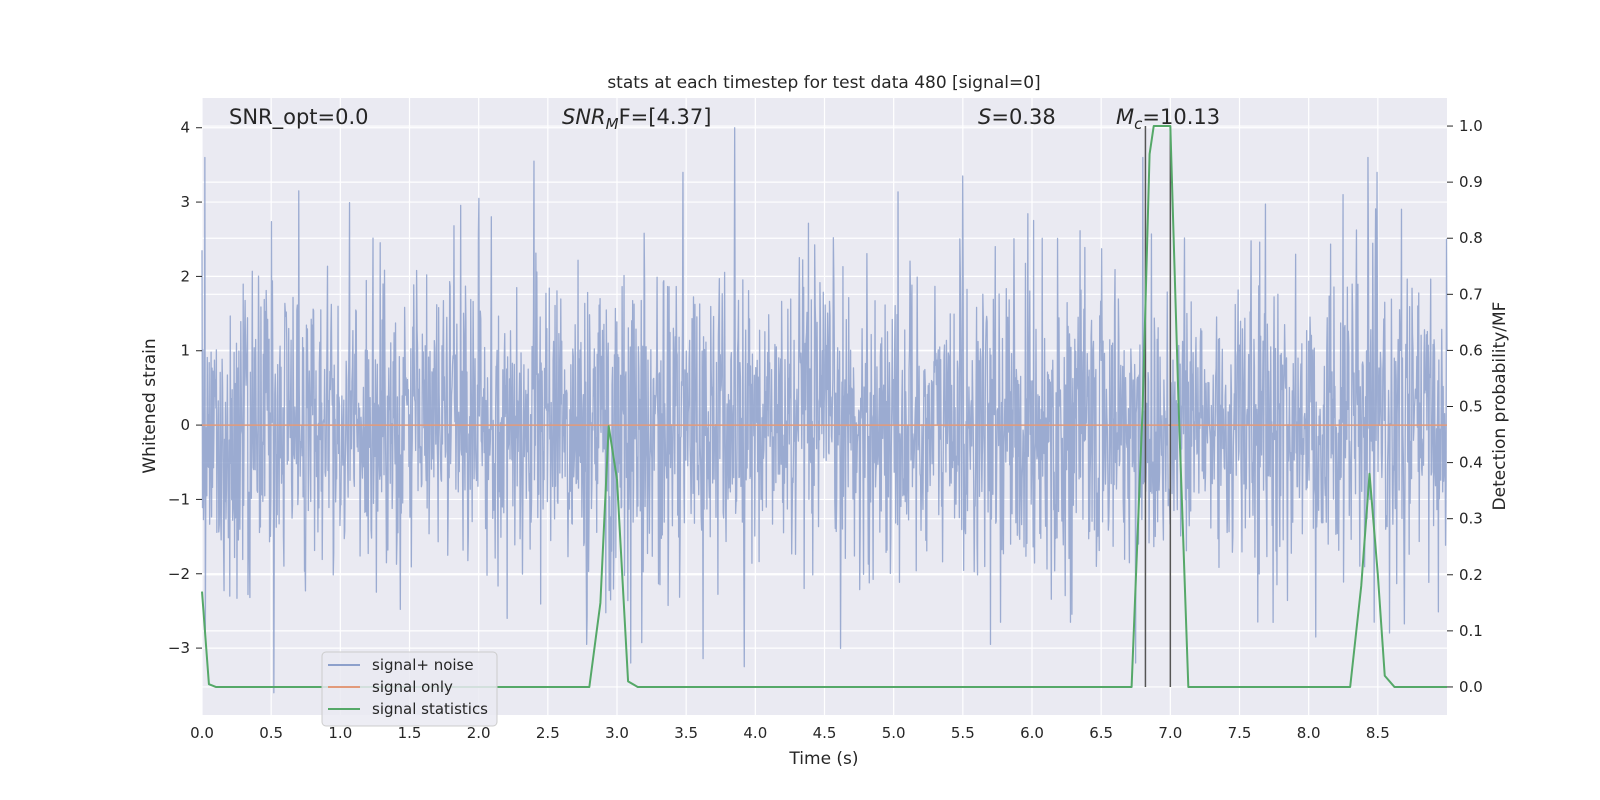 This screenshot has width=1600, height=800. What do you see at coordinates (1170, 733) in the screenshot?
I see `x-tick-label: 7.0` at bounding box center [1170, 733].